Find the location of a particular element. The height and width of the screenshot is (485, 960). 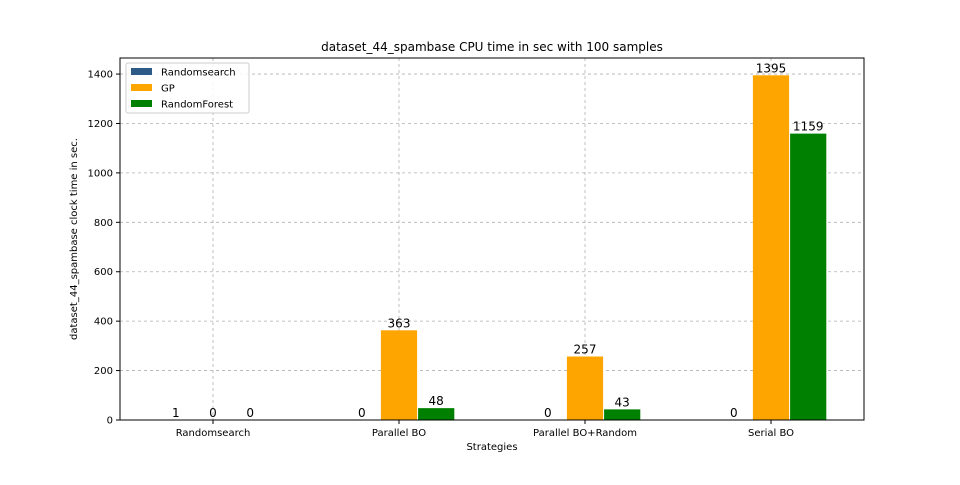

data-label: 1395 is located at coordinates (771, 68).